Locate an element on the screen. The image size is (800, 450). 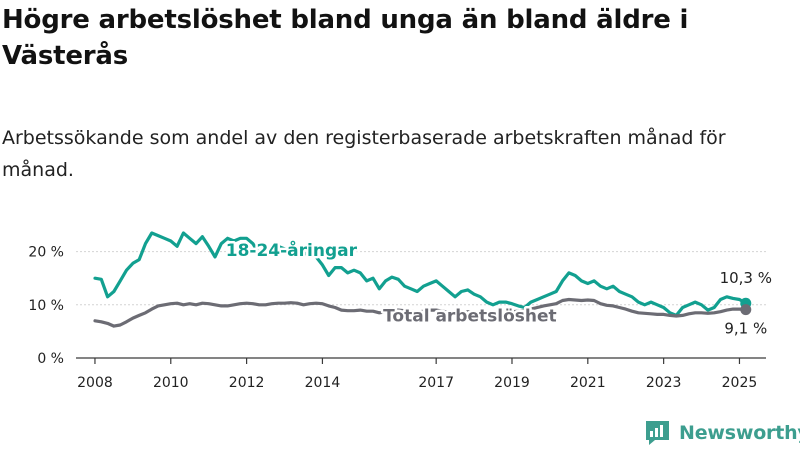
series-line-total is located at coordinates (420, 312).